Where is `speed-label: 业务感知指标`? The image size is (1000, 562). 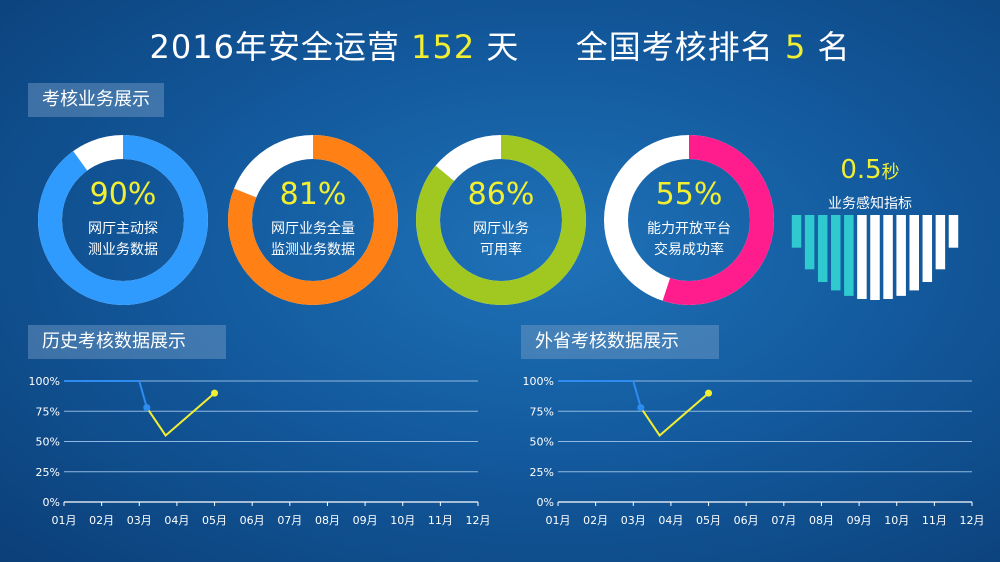
speed-label: 业务感知指标 is located at coordinates (870, 204).